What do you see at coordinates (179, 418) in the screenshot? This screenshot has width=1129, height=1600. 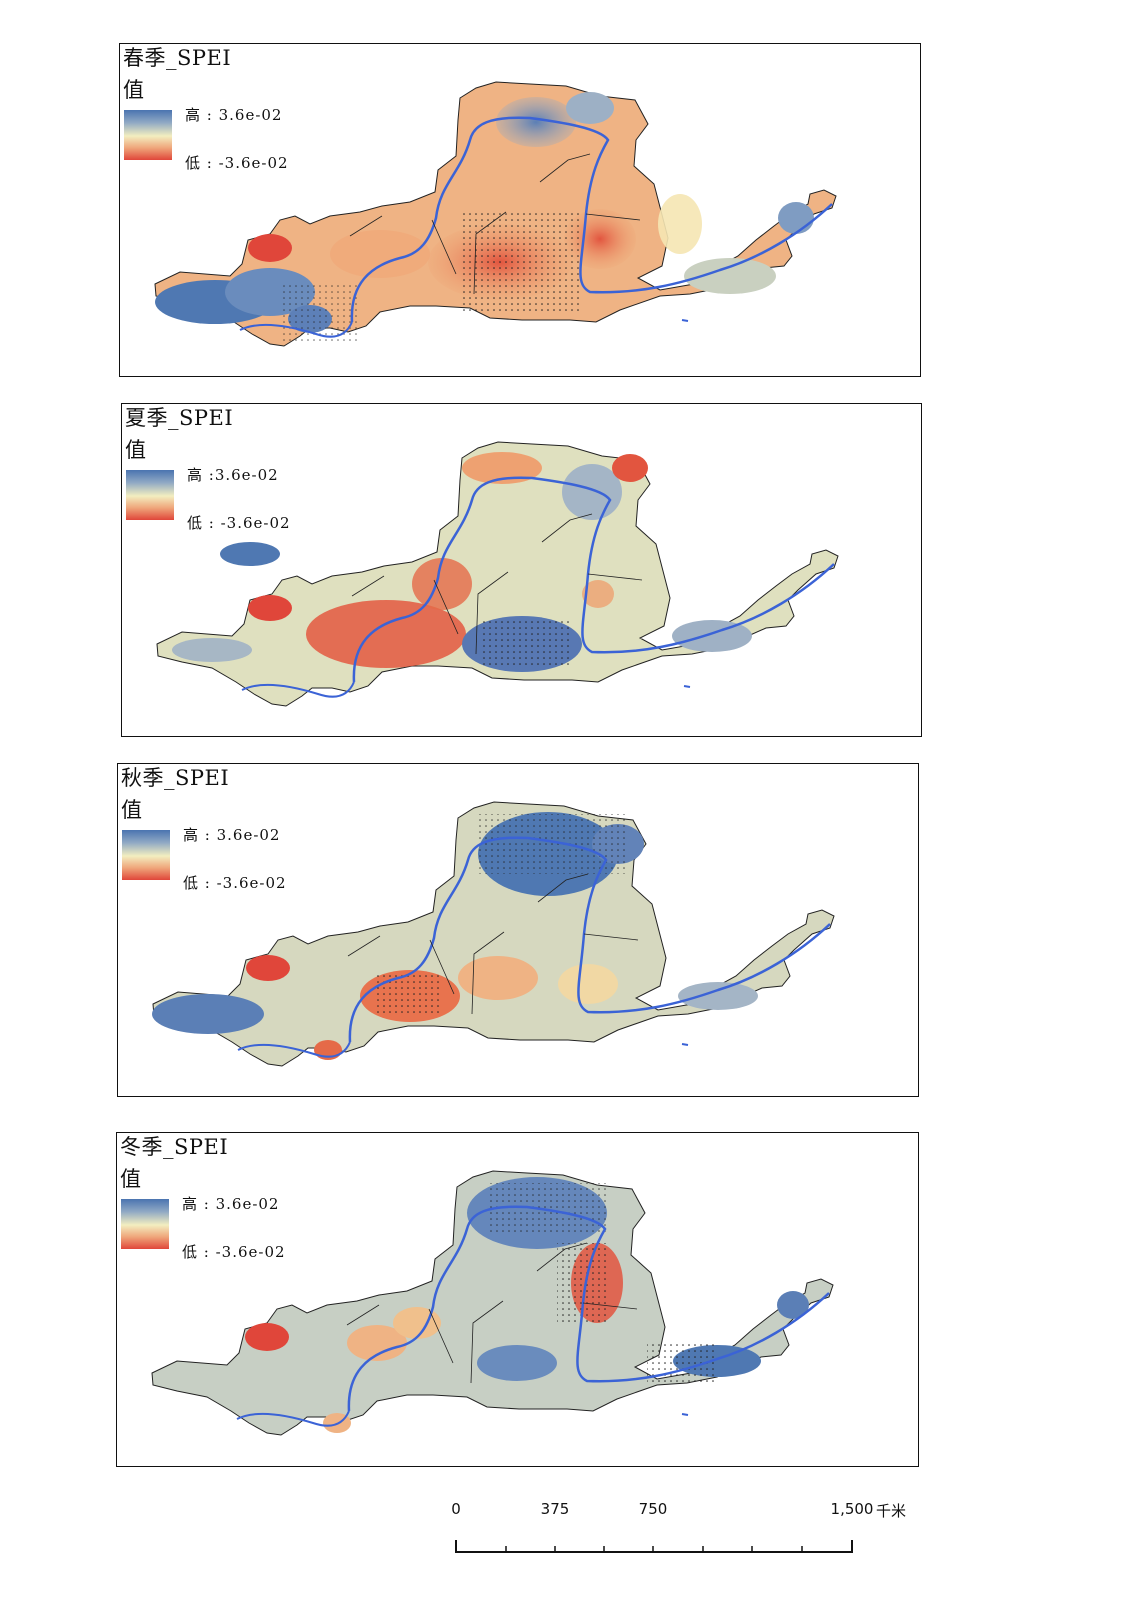 I see `panel-title: 夏季_SPEI` at bounding box center [179, 418].